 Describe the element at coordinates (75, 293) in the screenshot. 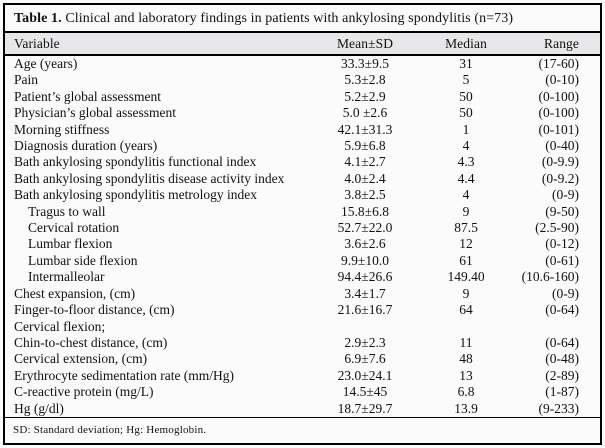

I see `cell-variable: Chest expansion, (cm)` at that location.